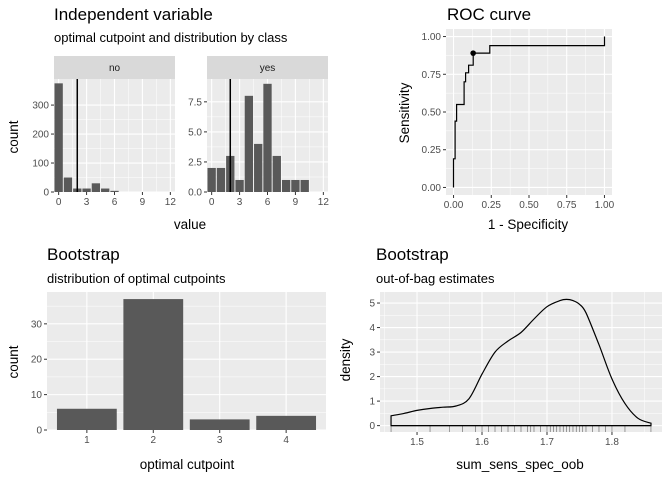 The image size is (672, 480). I want to click on optimal-cutpoint-point, so click(473, 53).